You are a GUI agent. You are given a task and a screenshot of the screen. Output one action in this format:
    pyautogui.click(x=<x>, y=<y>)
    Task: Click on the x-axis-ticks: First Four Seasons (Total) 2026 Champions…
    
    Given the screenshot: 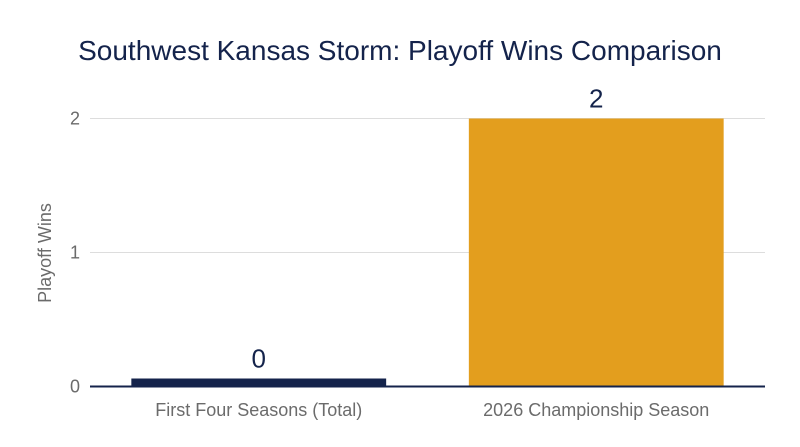 What is the action you would take?
    pyautogui.click(x=432, y=410)
    